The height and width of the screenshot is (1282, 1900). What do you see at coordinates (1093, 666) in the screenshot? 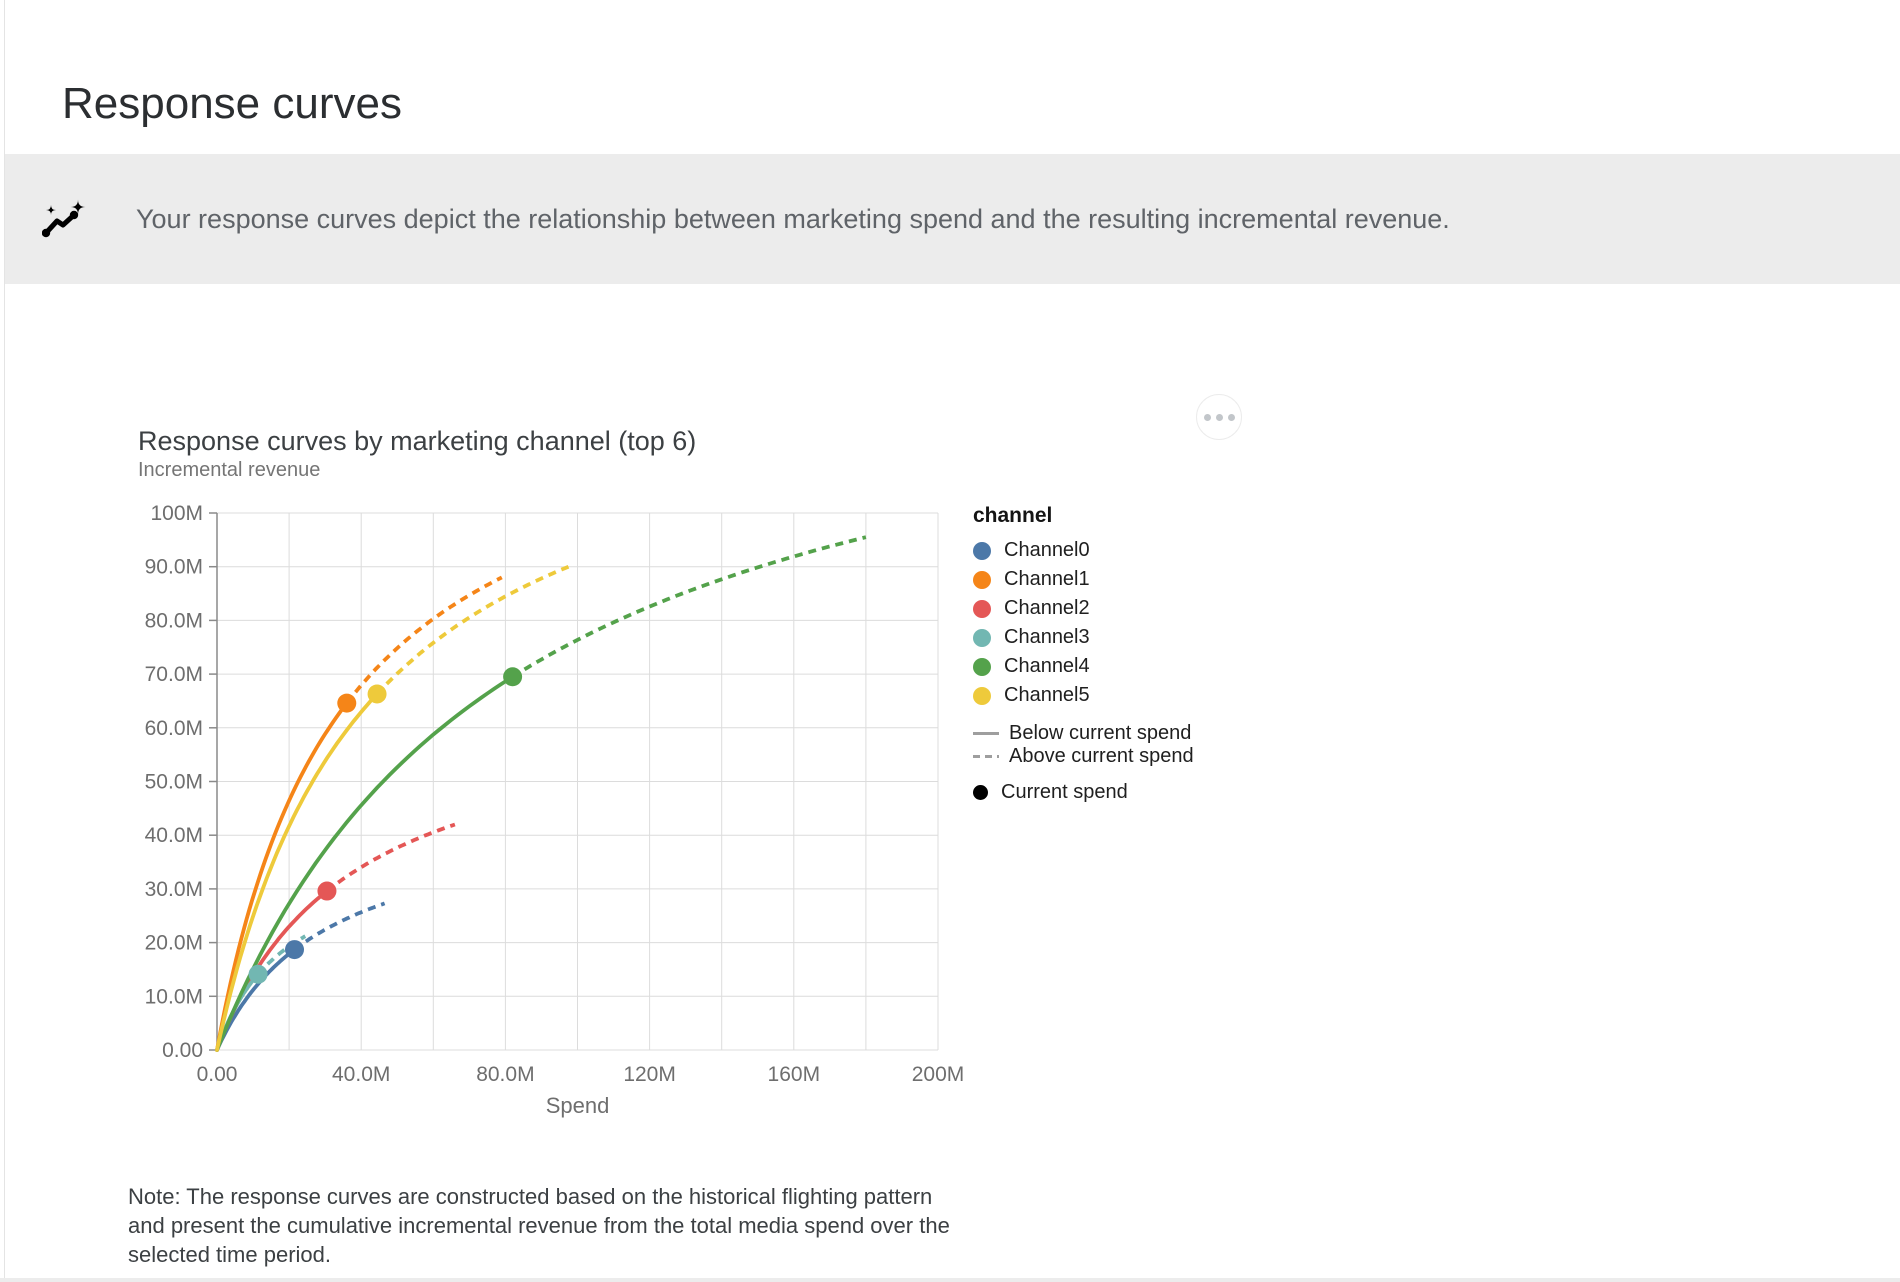
I see `legend-item-channel4: Channel4` at bounding box center [1093, 666].